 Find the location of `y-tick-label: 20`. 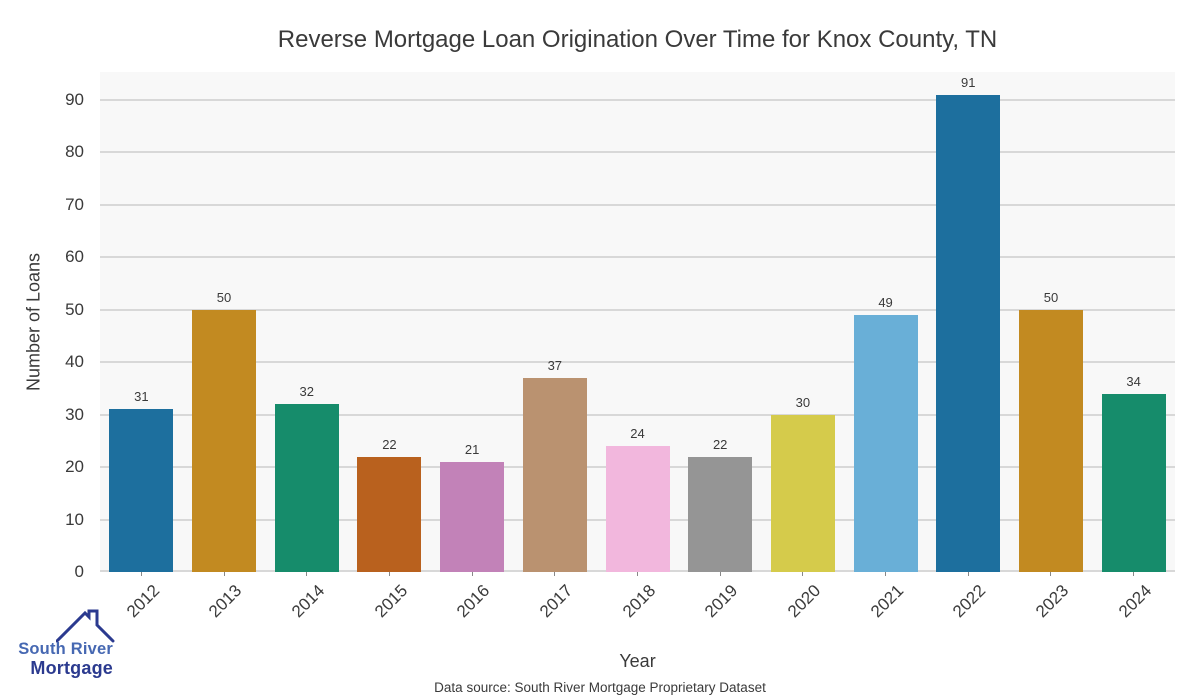

y-tick-label: 20 is located at coordinates (74, 467).